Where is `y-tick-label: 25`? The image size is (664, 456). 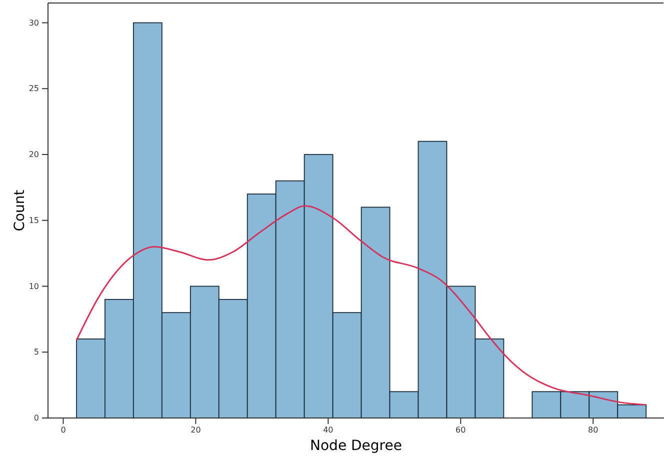
y-tick-label: 25 is located at coordinates (33, 89).